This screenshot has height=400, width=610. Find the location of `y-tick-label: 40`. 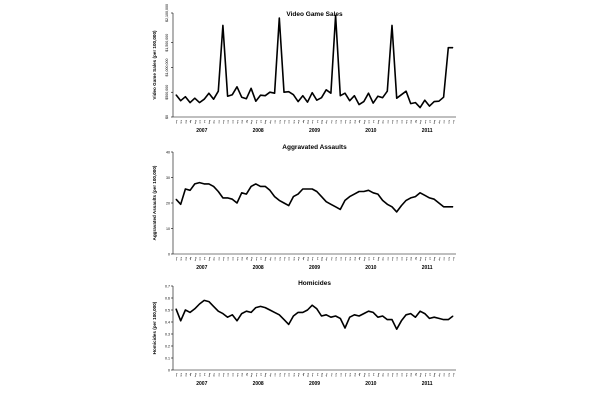

y-tick-label: 40 is located at coordinates (168, 152).